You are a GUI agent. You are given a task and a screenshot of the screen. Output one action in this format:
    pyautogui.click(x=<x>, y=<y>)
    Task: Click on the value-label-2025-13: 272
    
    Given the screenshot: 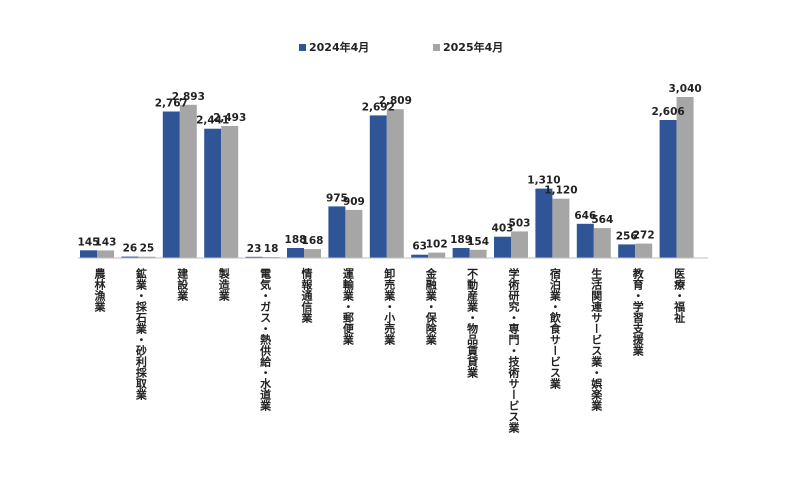 What is the action you would take?
    pyautogui.click(x=644, y=236)
    